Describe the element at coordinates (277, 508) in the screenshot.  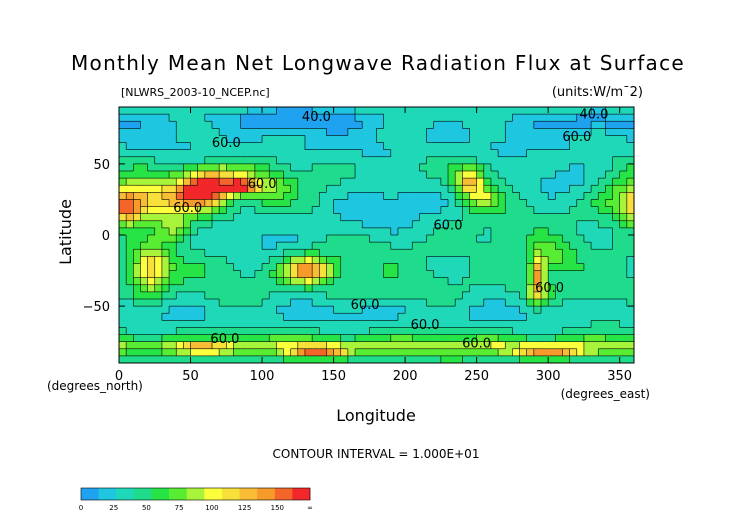
I see `colorbar-tick-label: 150` at that location.